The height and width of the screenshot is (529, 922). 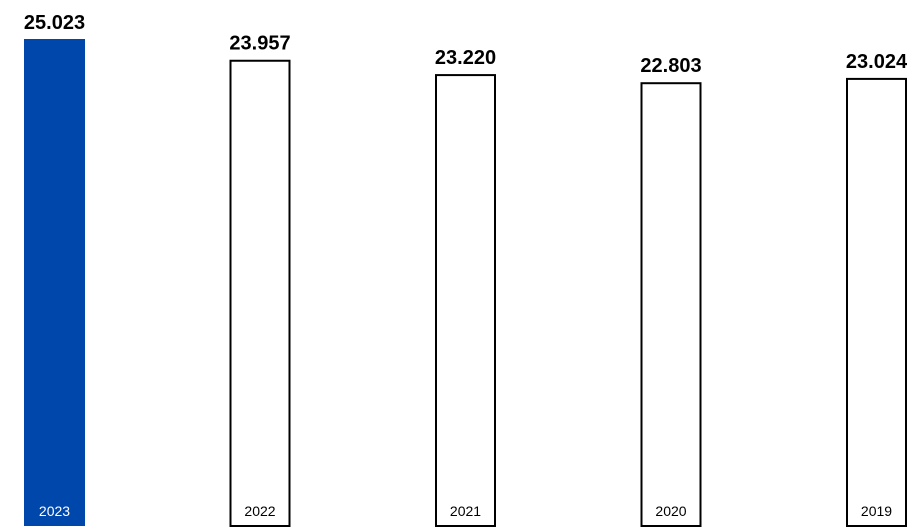 I want to click on category-labels-group: 2023 2022 2021 2020 2019, so click(x=465, y=511).